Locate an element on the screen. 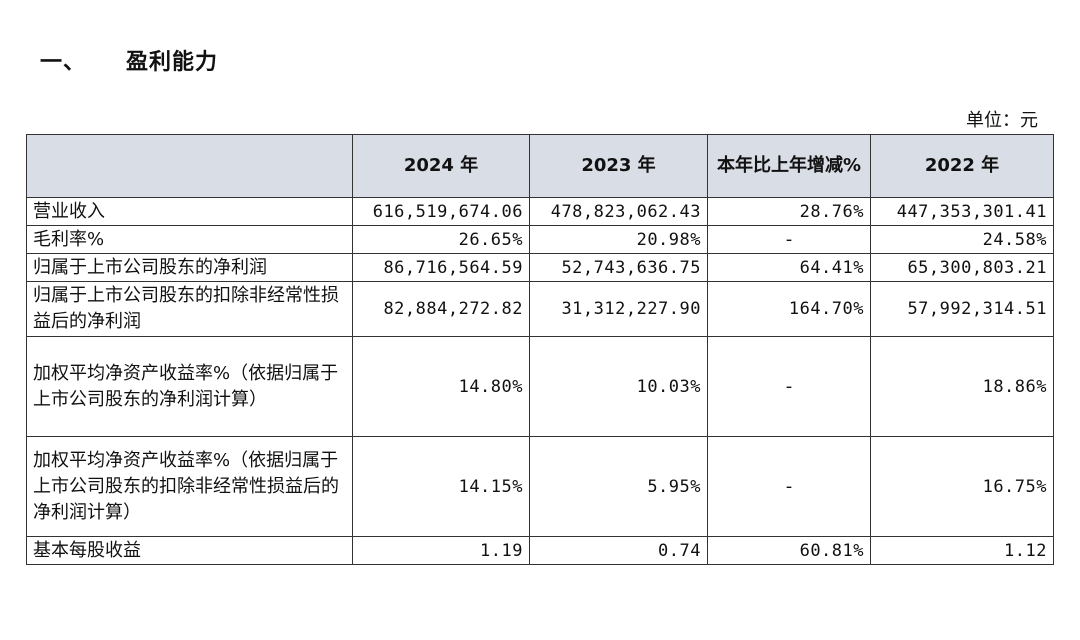  value-2022: 57,992,314.51 is located at coordinates (962, 309).